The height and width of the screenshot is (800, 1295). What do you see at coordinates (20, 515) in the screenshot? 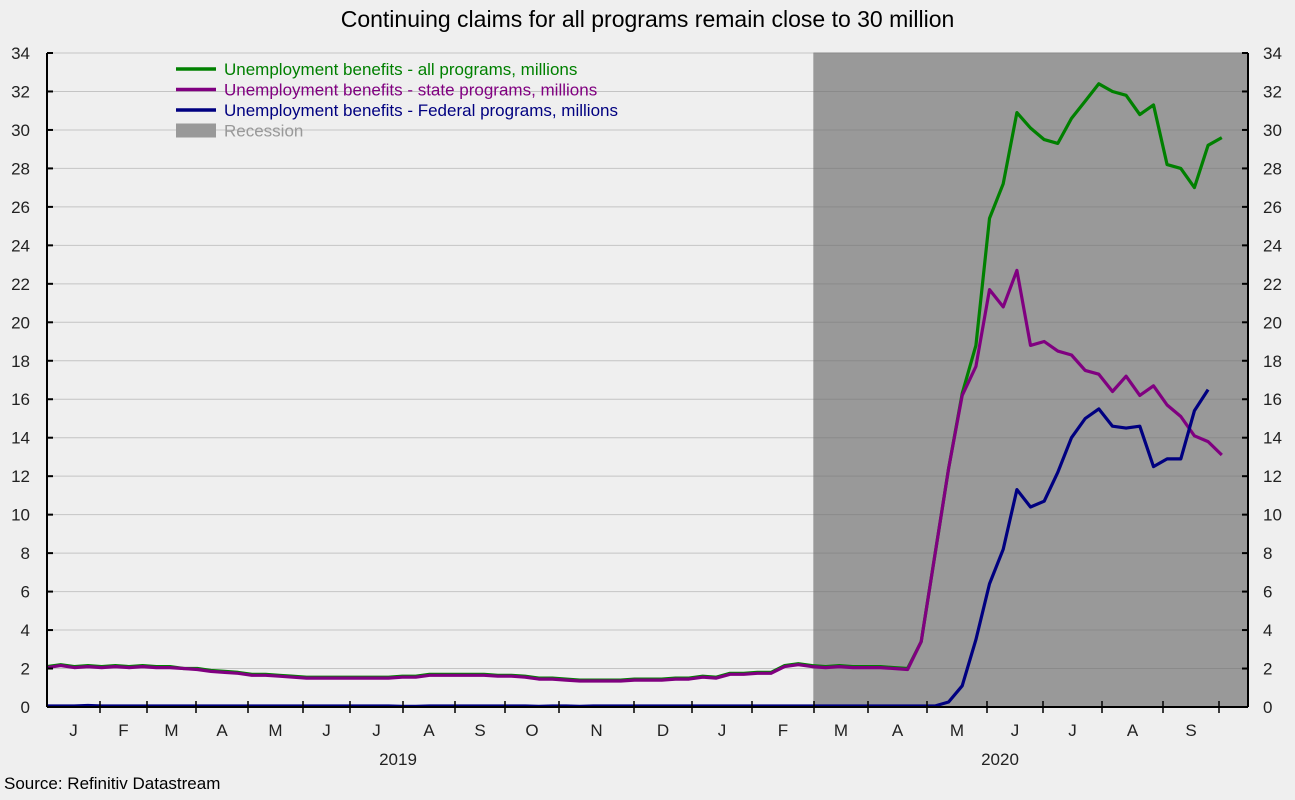
I see `y-tick-label-left: 10` at bounding box center [20, 515].